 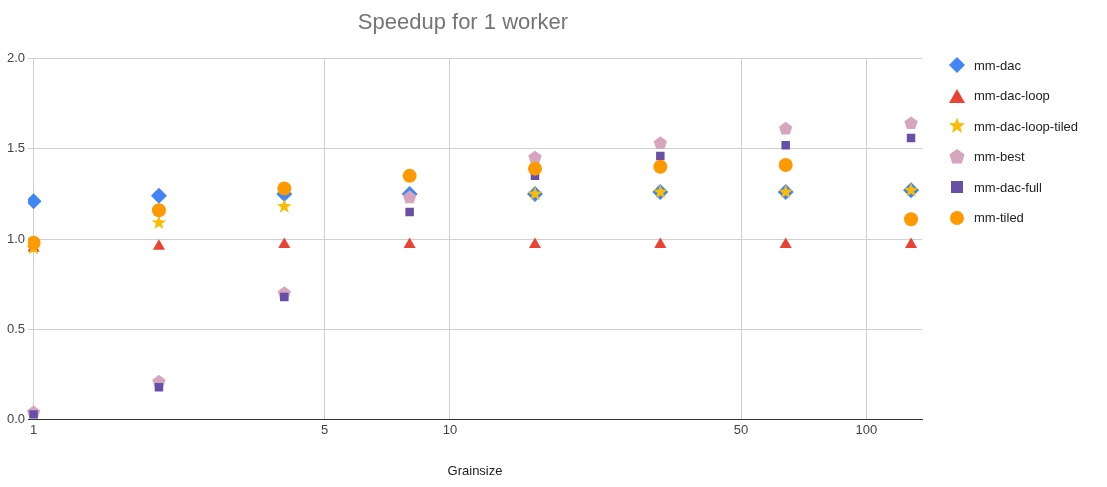 I want to click on x-tick-label: 5, so click(x=325, y=430).